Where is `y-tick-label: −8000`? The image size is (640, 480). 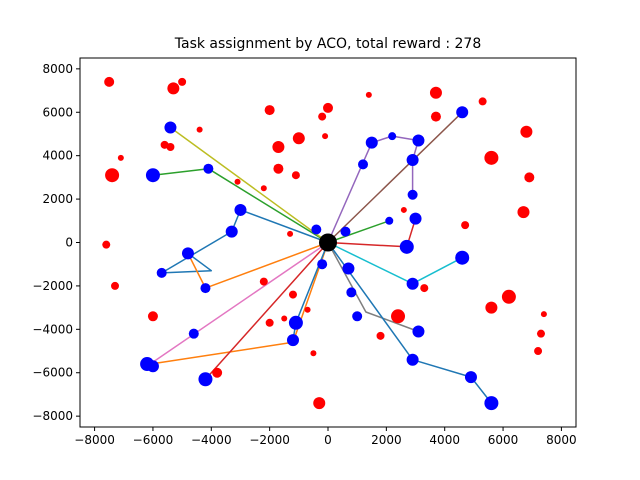
y-tick-label: −8000 is located at coordinates (52, 416).